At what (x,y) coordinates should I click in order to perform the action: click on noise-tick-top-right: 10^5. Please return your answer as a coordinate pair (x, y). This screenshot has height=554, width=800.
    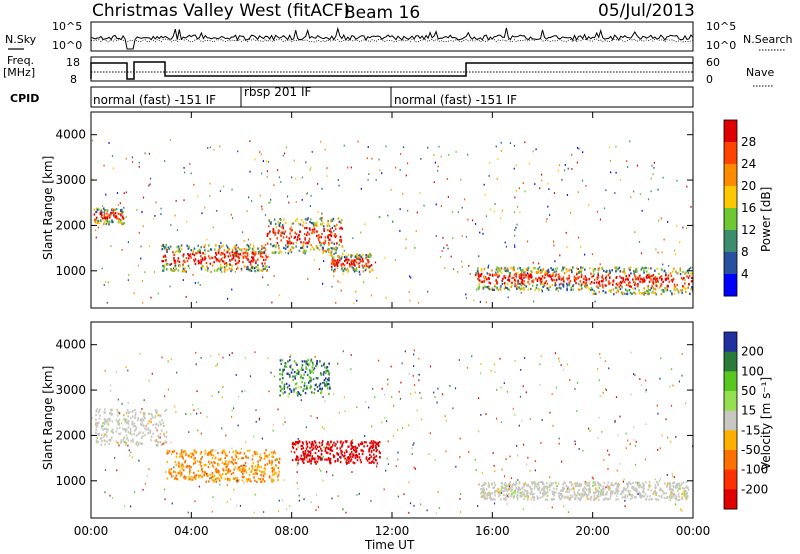
    Looking at the image, I should click on (721, 26).